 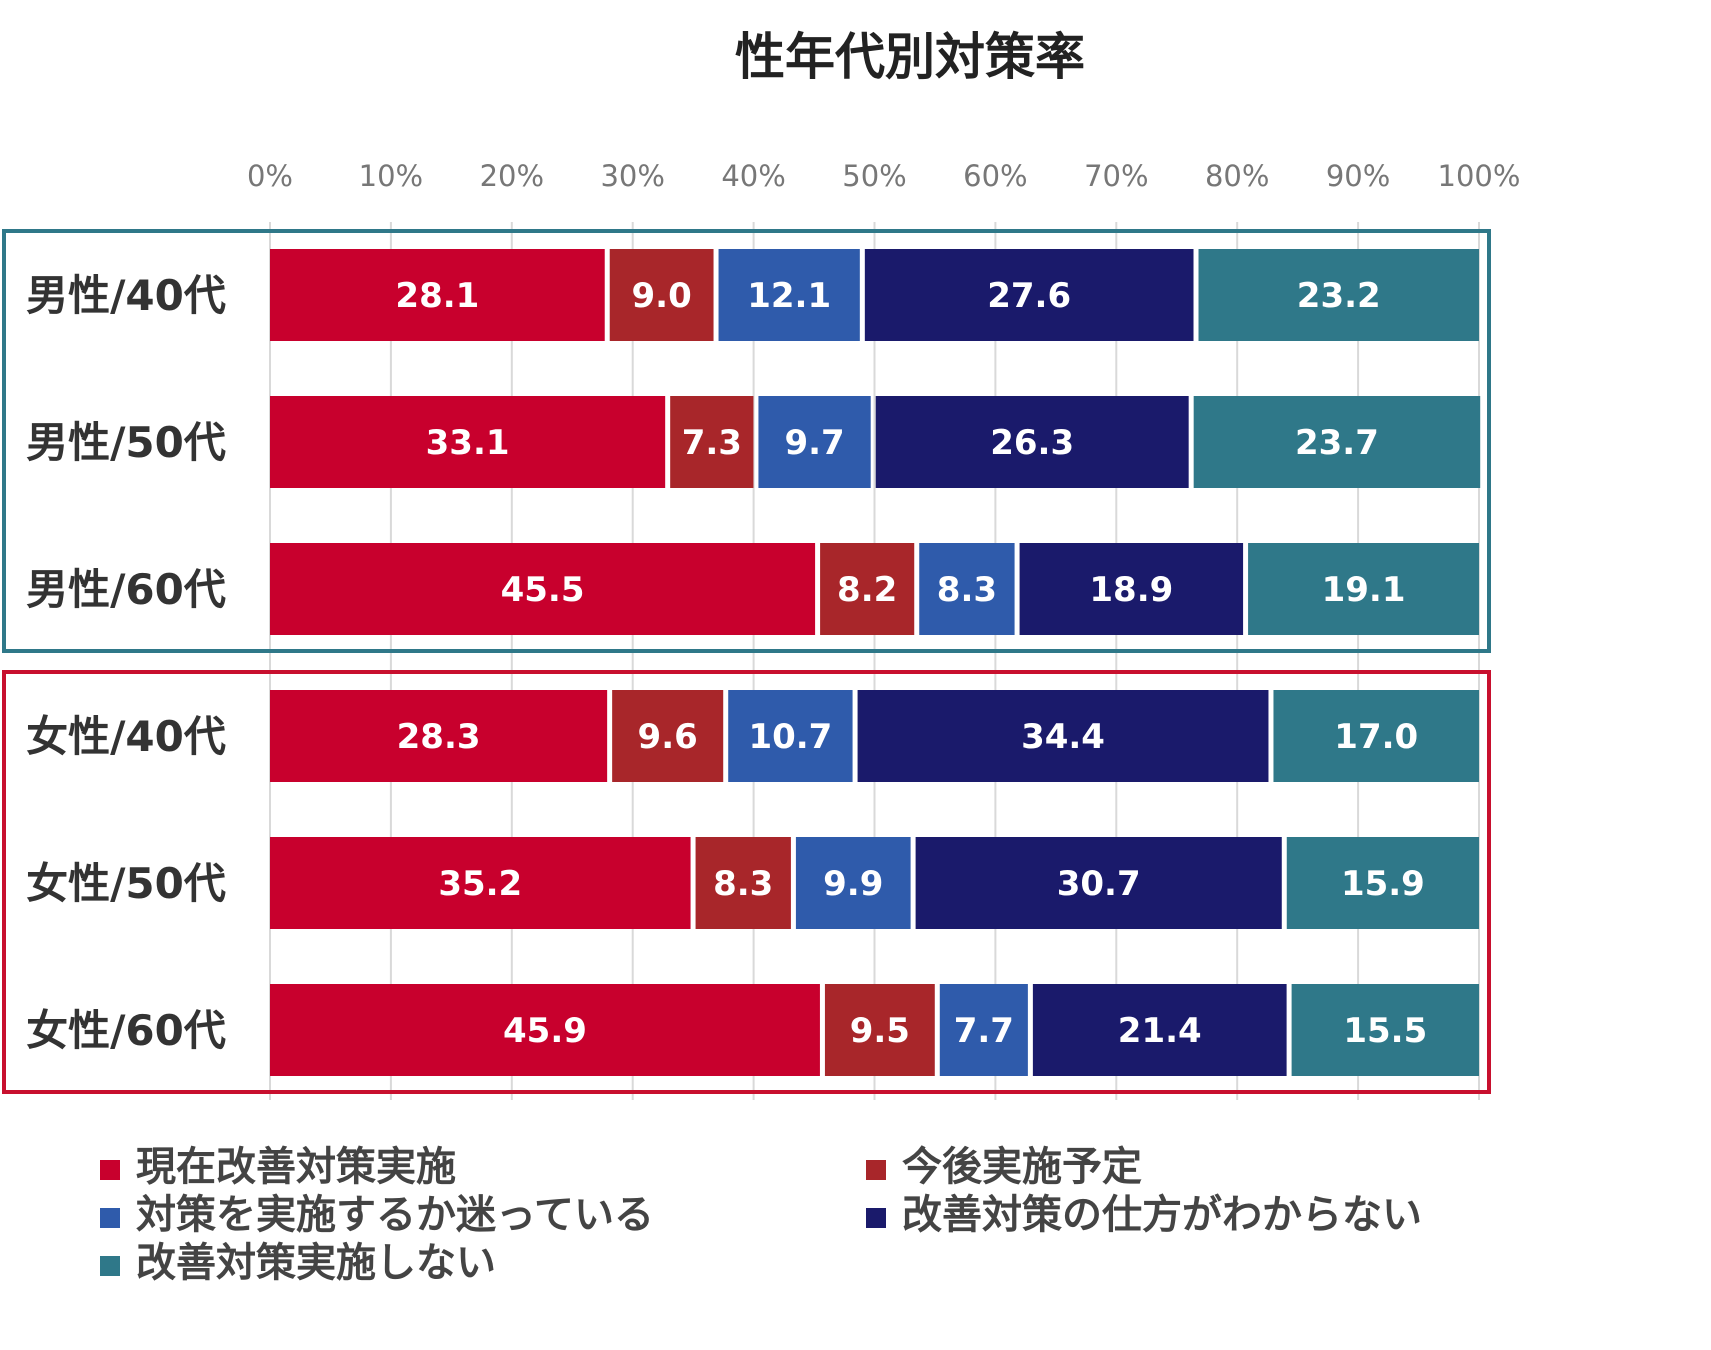 What do you see at coordinates (1237, 176) in the screenshot?
I see `tick-label: 80%` at bounding box center [1237, 176].